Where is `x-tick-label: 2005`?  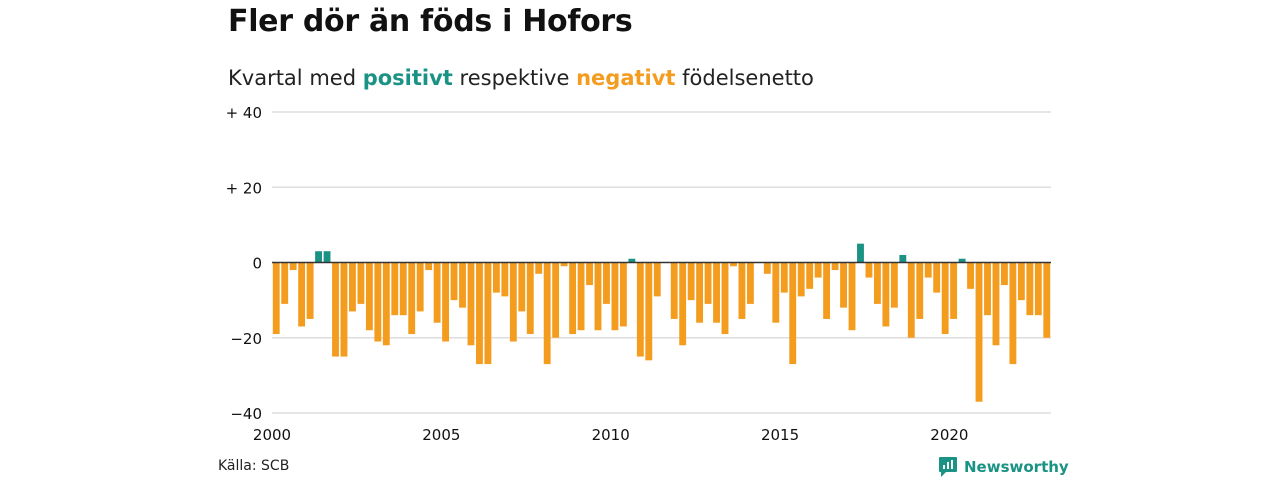
x-tick-label: 2005 is located at coordinates (441, 435).